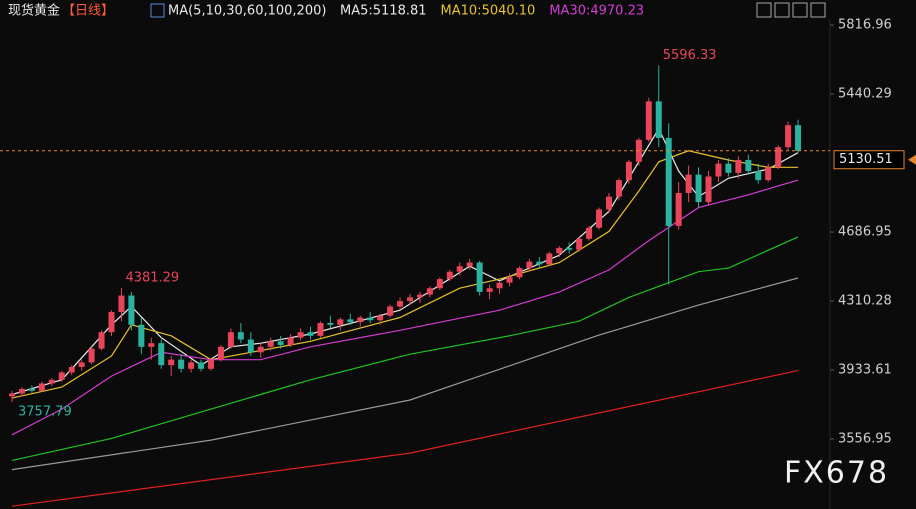 Image resolution: width=916 pixels, height=509 pixels. What do you see at coordinates (45, 412) in the screenshot?
I see `low-annotation: 3757.79` at bounding box center [45, 412].